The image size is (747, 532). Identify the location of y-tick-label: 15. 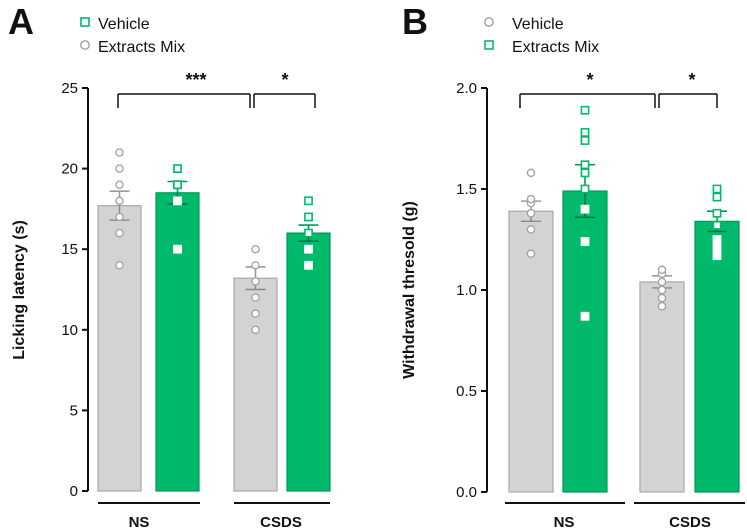
(69, 249).